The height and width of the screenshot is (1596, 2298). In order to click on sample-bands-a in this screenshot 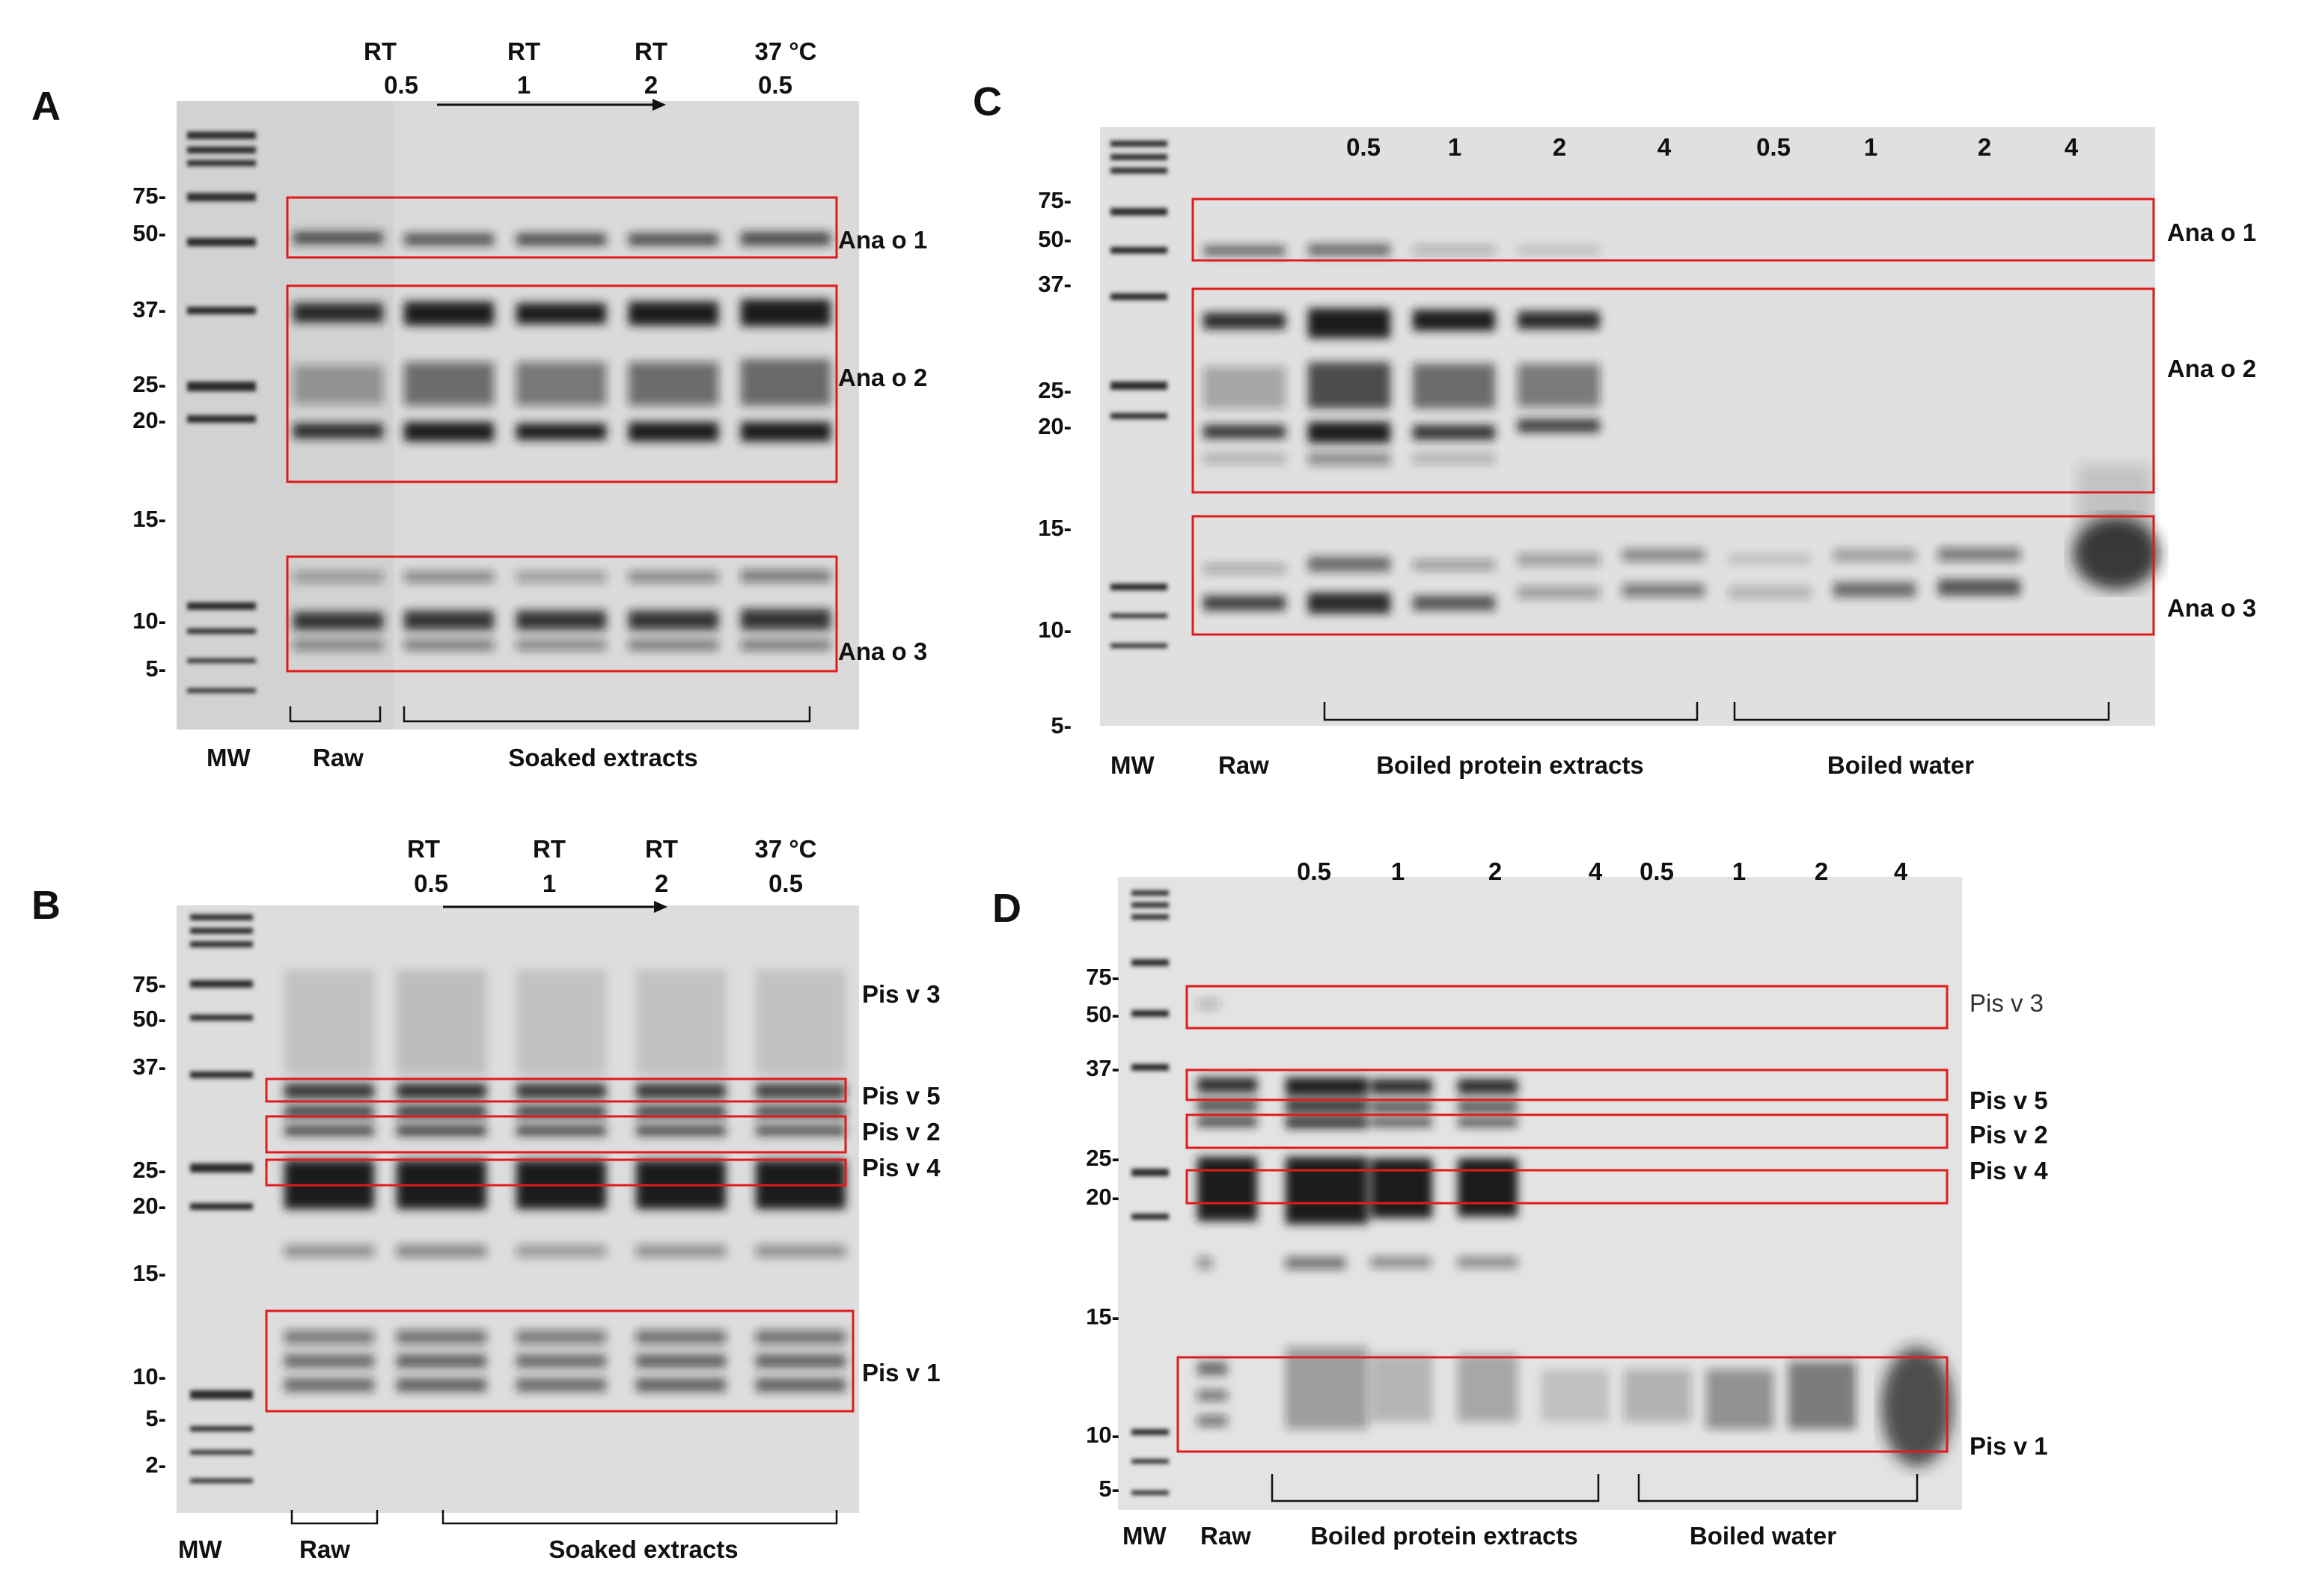, I will do `click(562, 441)`.